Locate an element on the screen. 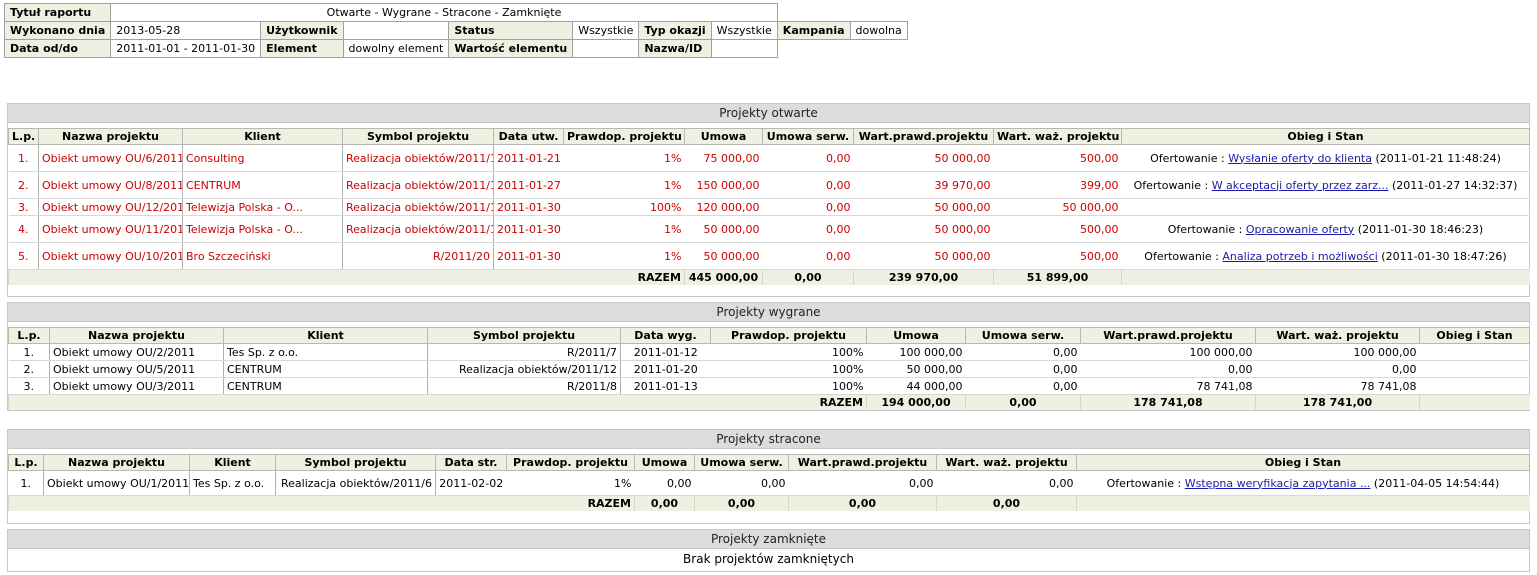  row-number: 3. is located at coordinates (23, 207).